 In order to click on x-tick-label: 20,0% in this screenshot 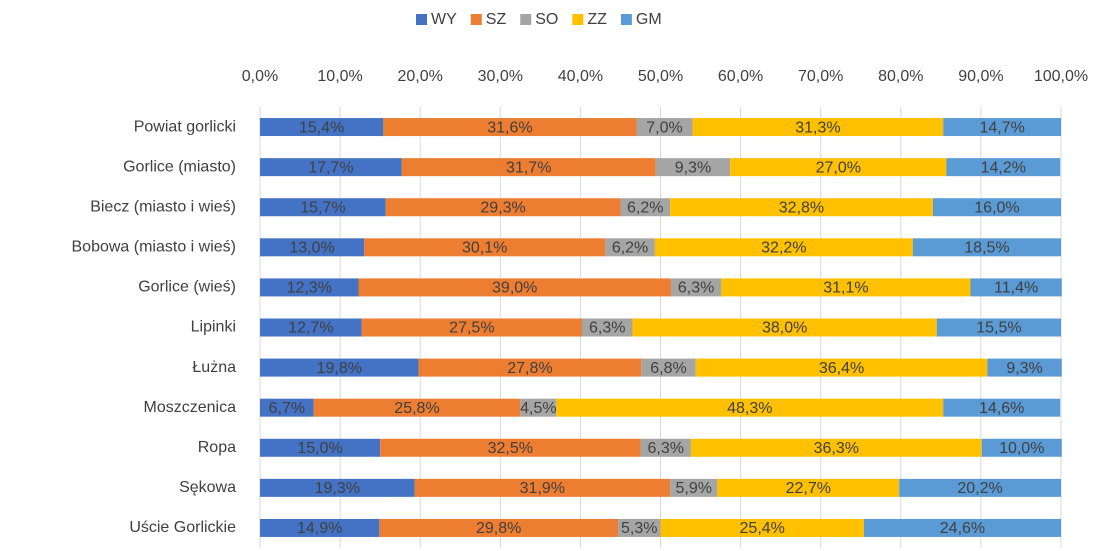, I will do `click(420, 76)`.